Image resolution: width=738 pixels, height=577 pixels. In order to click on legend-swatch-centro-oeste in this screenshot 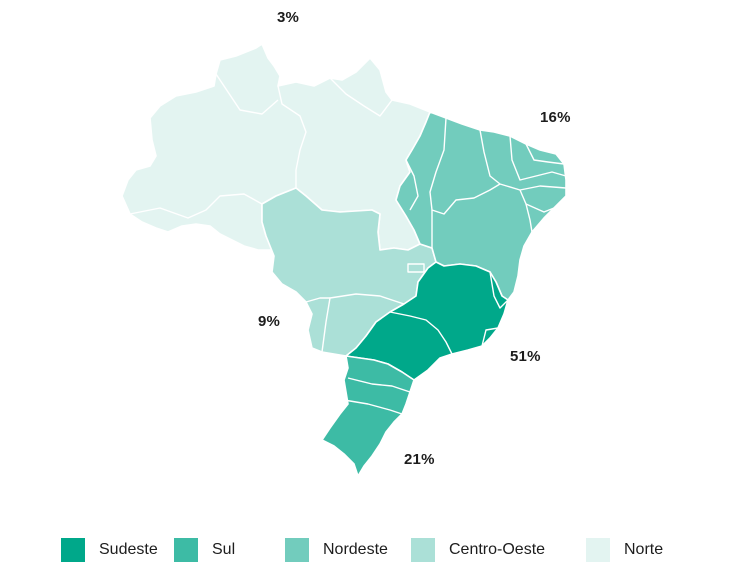, I will do `click(423, 550)`.